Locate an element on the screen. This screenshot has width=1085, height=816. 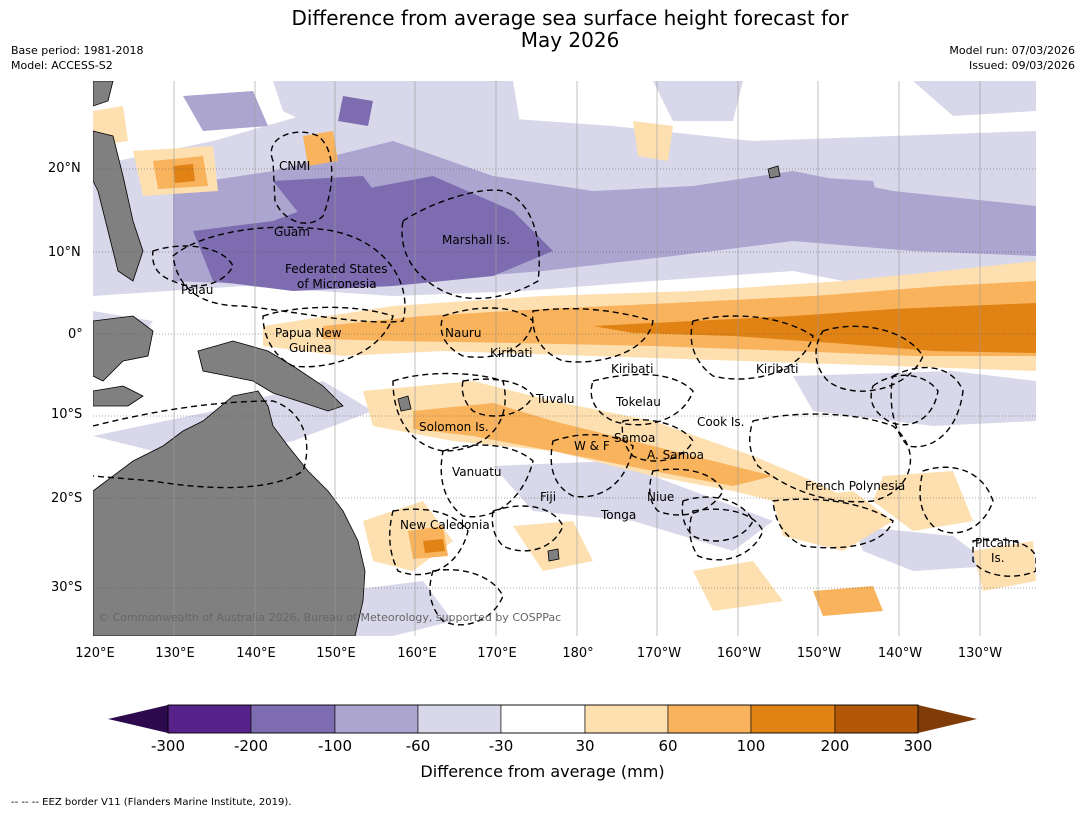
label-fsm-line1: Federated States is located at coordinates (336, 269).